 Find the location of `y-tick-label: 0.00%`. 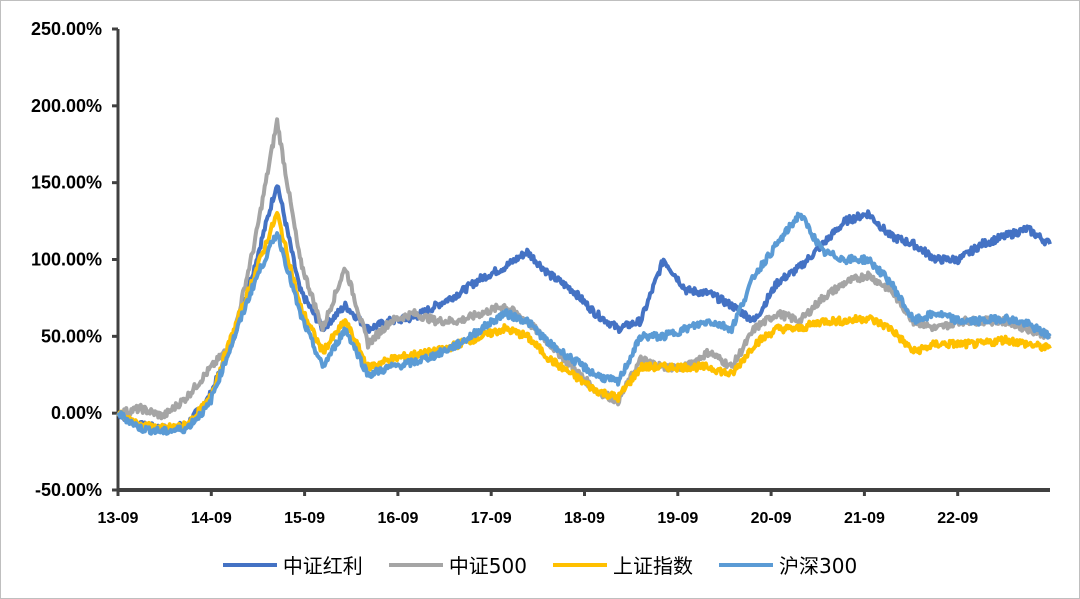

y-tick-label: 0.00% is located at coordinates (76, 413).